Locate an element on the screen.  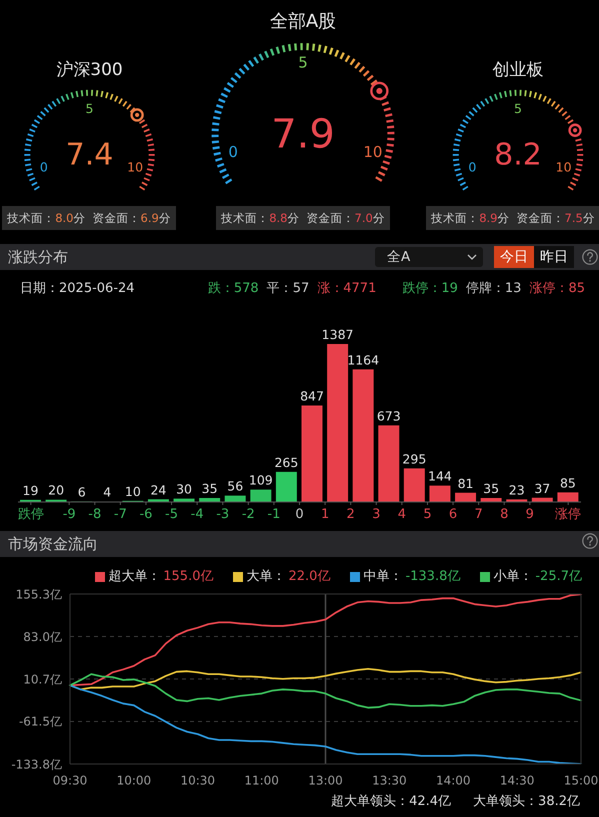
text: 停牌：13 is located at coordinates (494, 288).